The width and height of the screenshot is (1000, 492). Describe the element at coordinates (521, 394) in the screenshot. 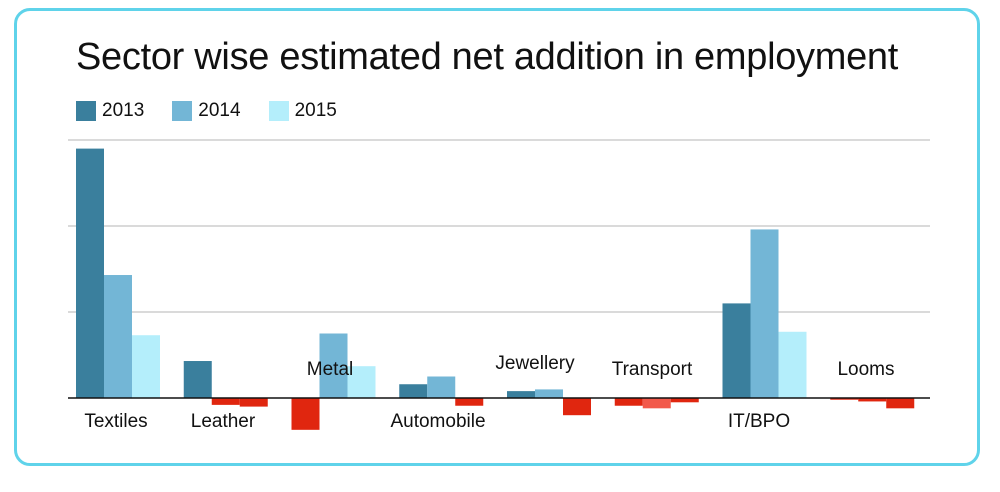

I see `bar-2013-jewellery` at that location.